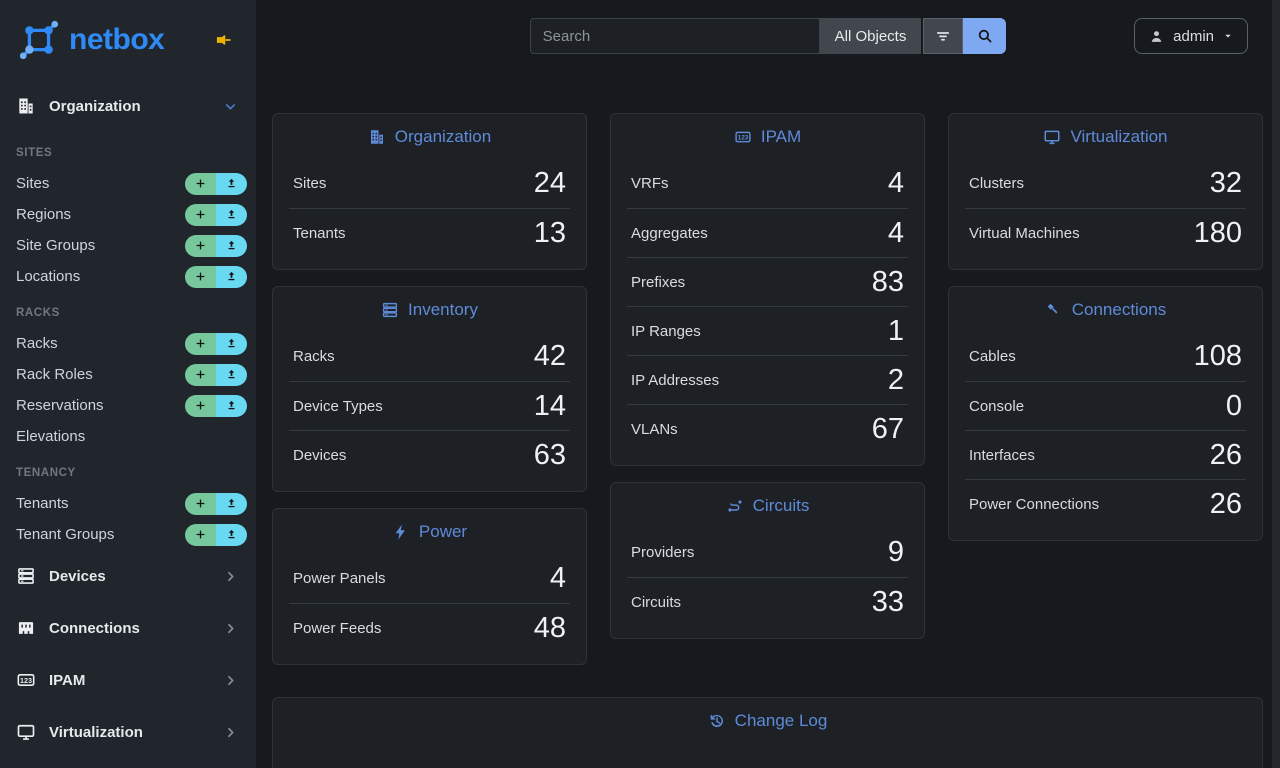 This screenshot has height=768, width=1280. I want to click on stat-value: 67, so click(887, 428).